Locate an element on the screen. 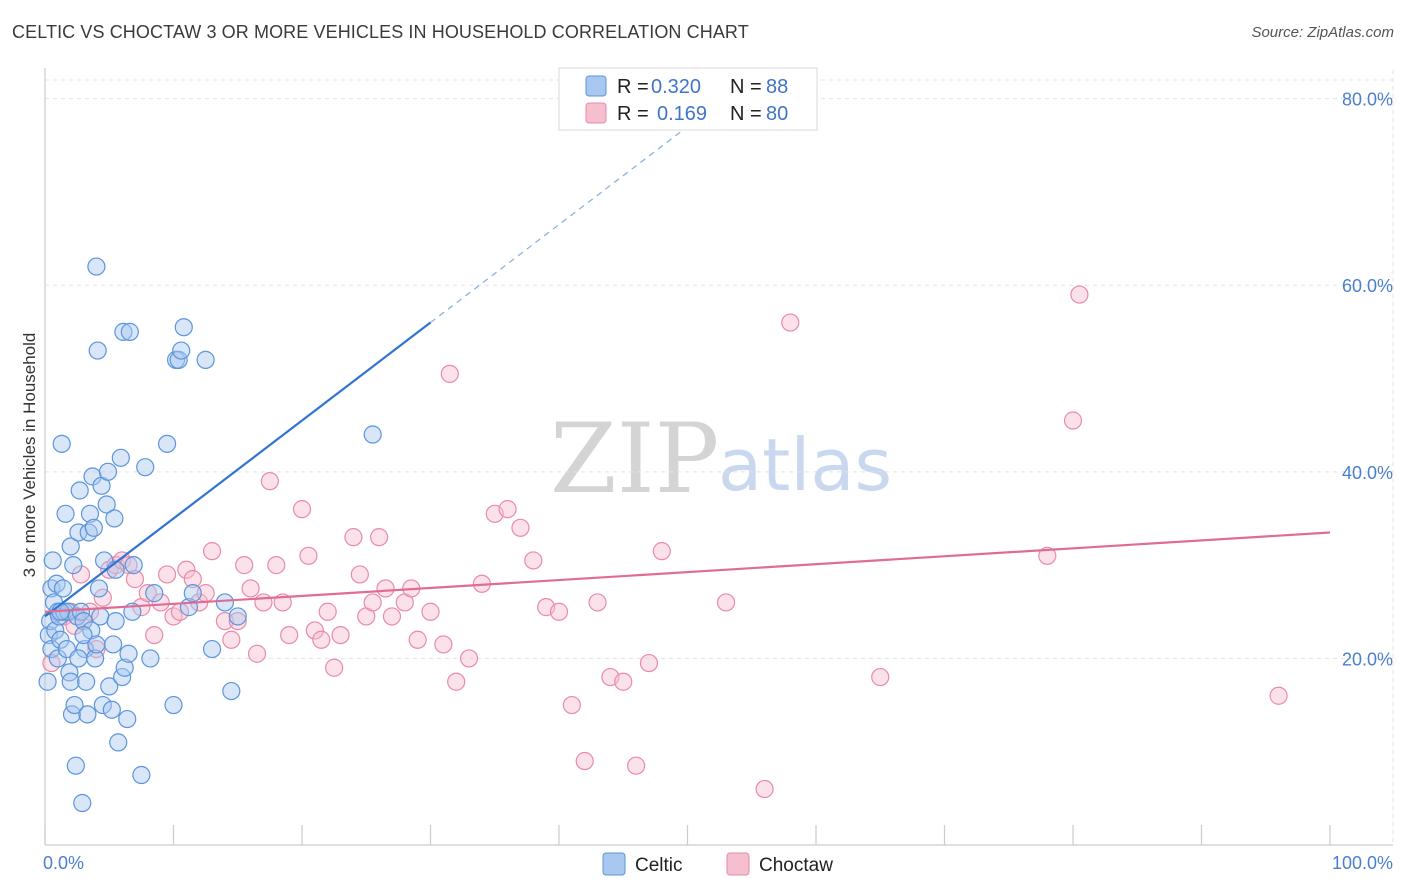 This screenshot has width=1406, height=892. legend-choctaw-swatch is located at coordinates (596, 113).